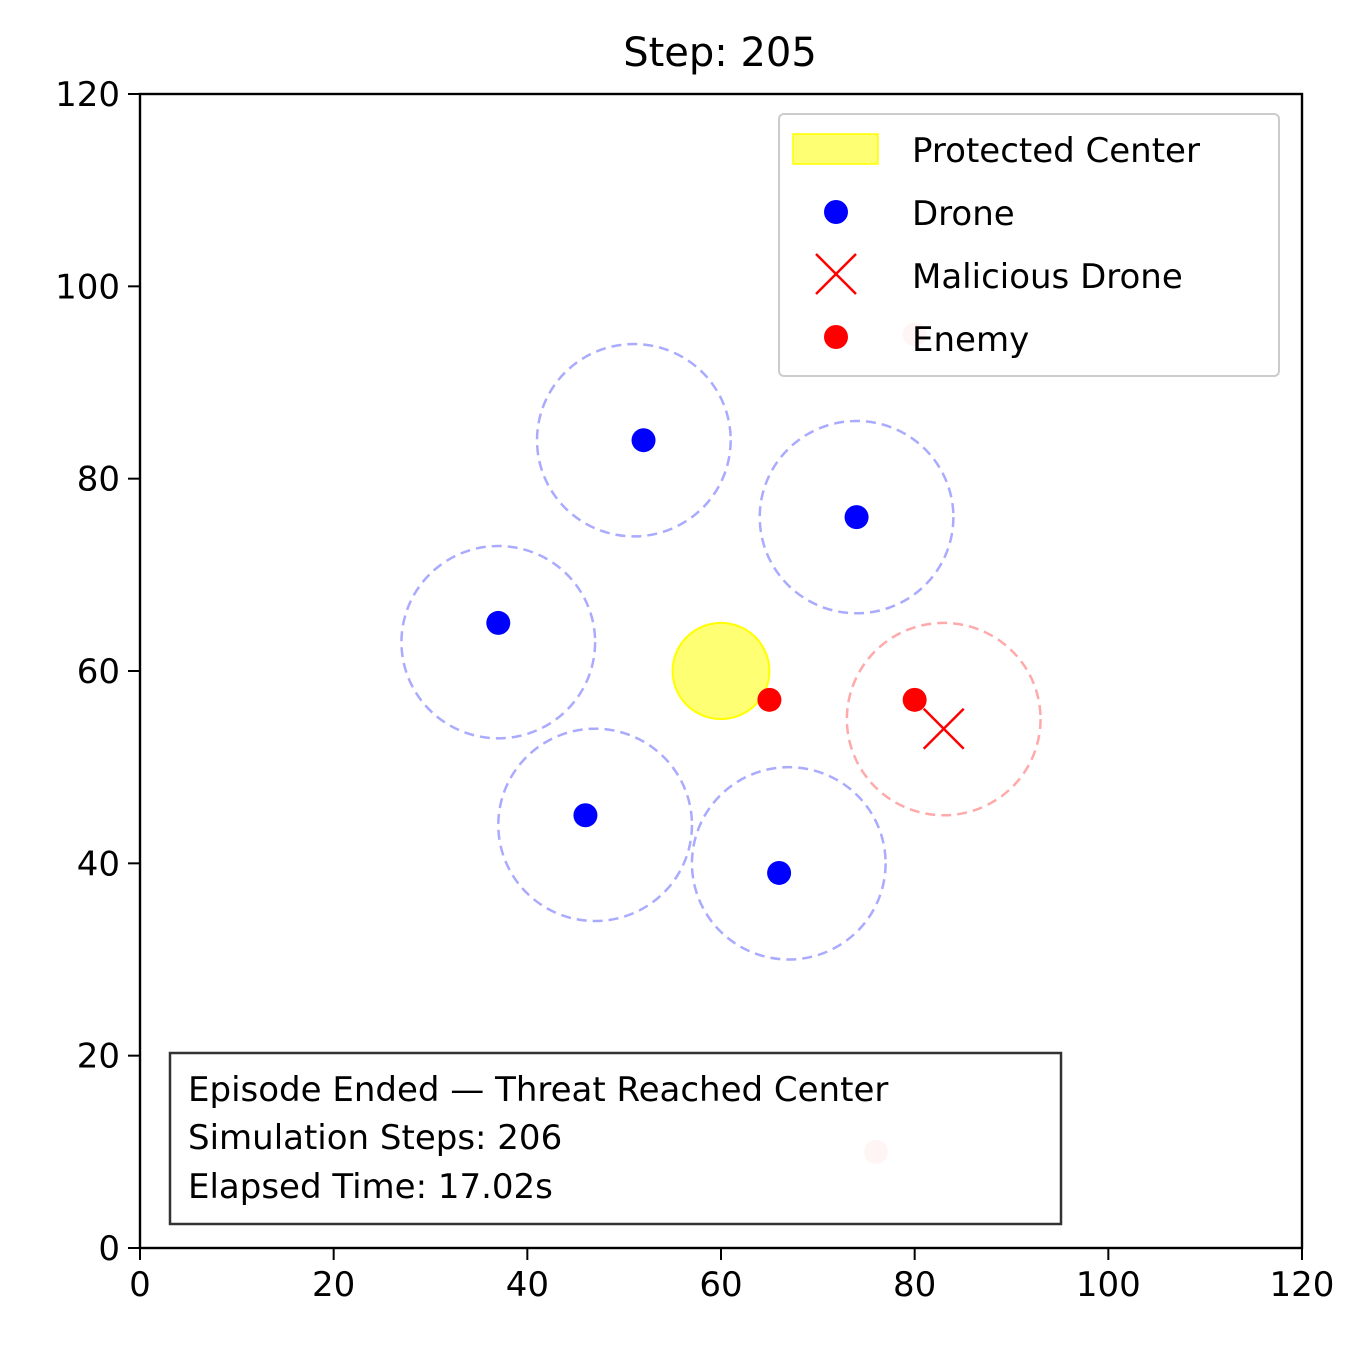  I want to click on info-time-line: Elapsed Time: 17.02s, so click(370, 1187).